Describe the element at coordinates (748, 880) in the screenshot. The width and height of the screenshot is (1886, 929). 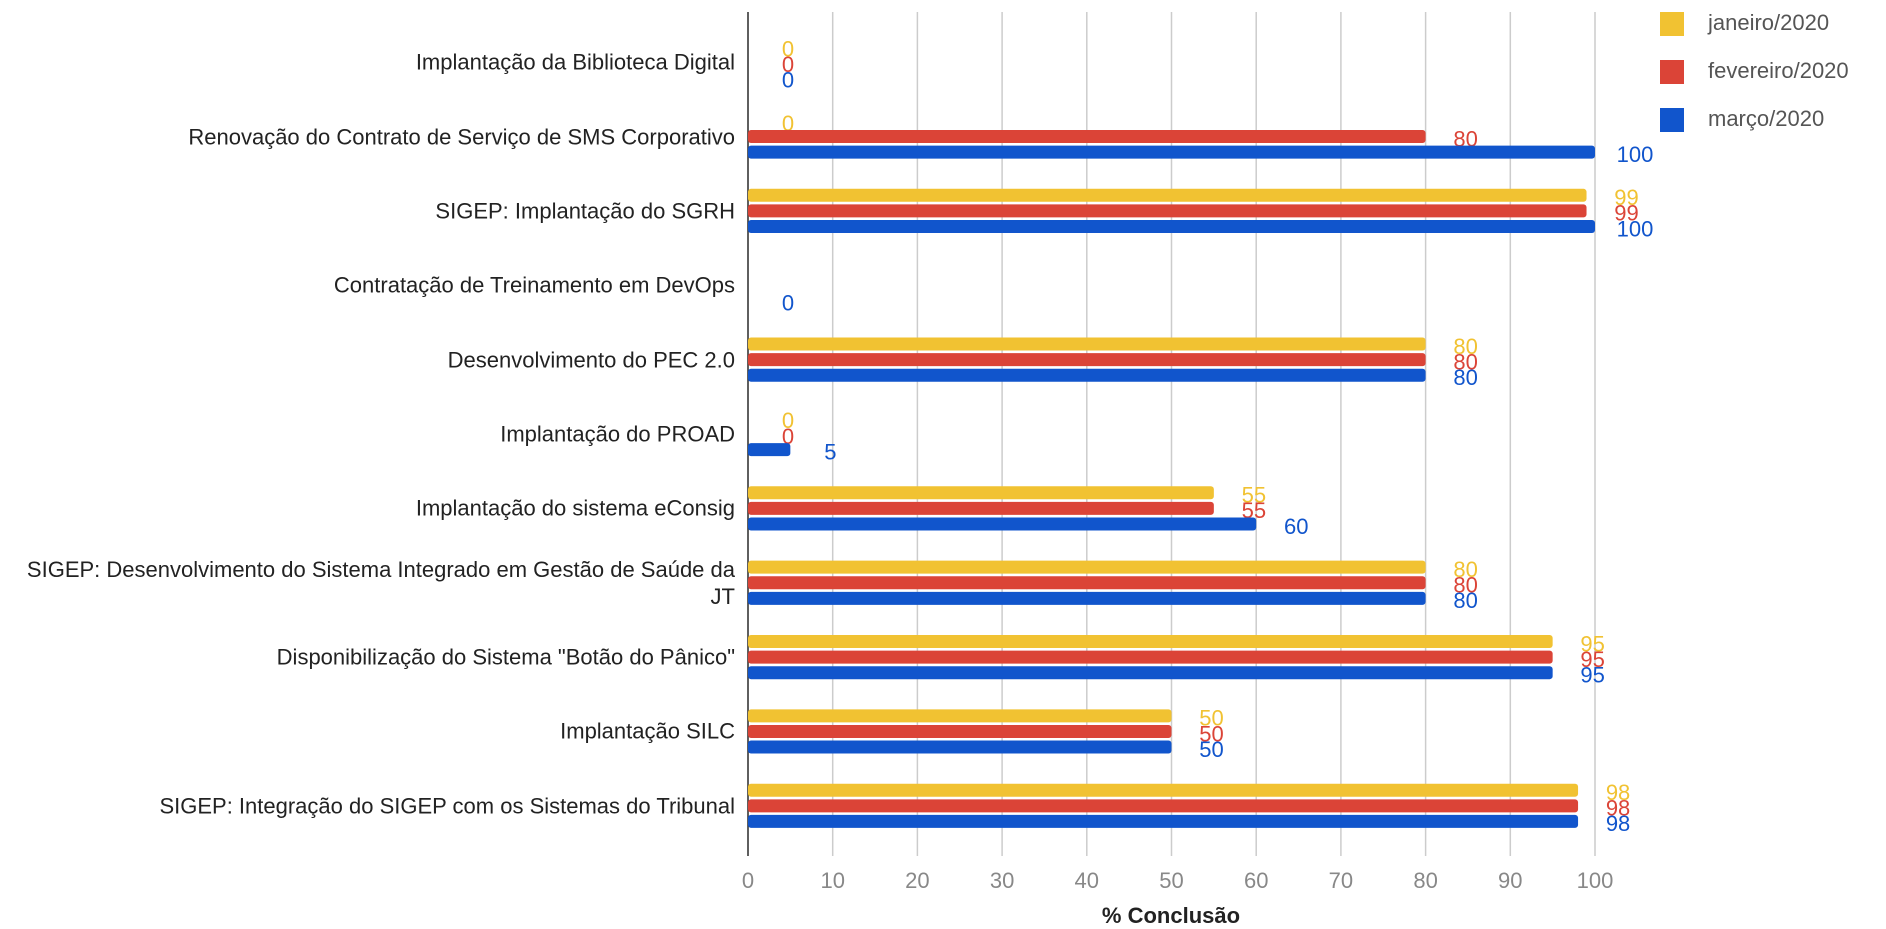
I see `x-tick-label: 0` at that location.